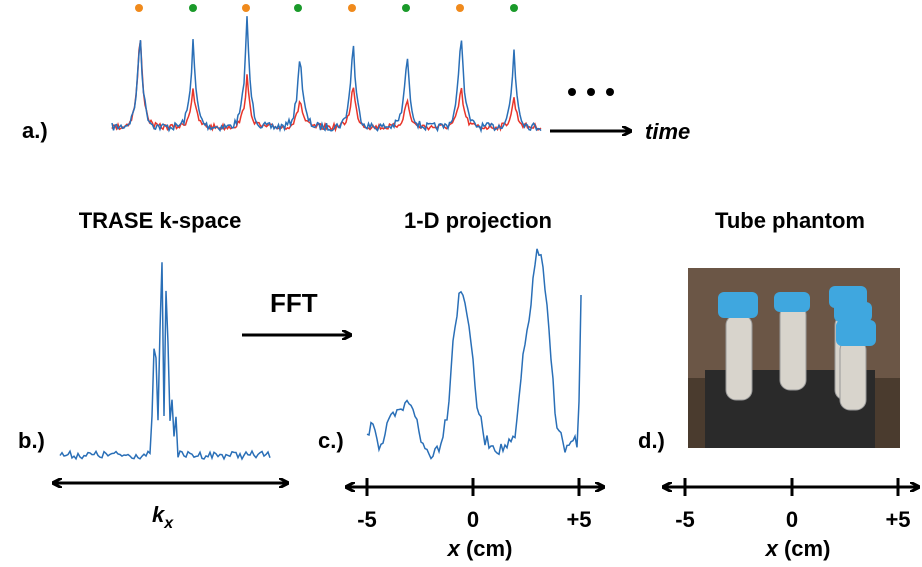 The image size is (922, 567). Describe the element at coordinates (326, 8) in the screenshot. I see `event-dots` at that location.